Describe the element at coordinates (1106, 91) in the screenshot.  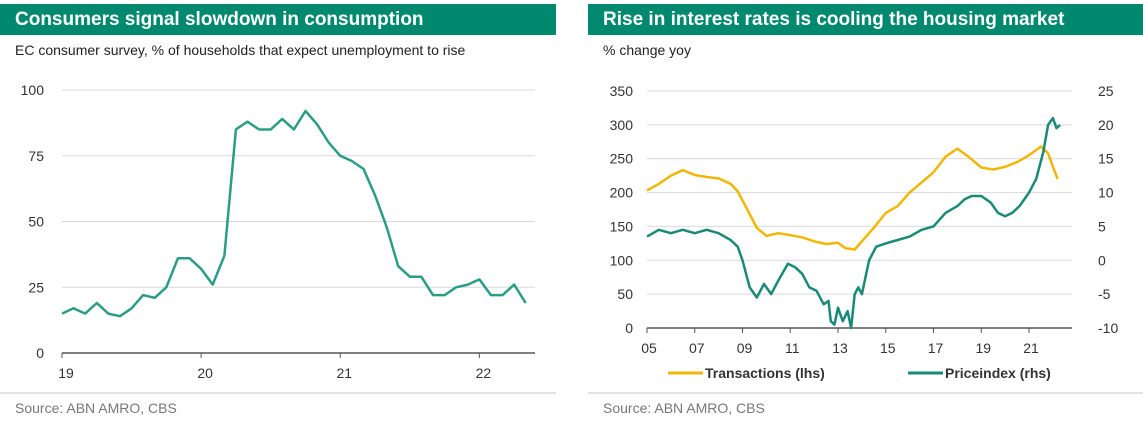
I see `right-y-right-tick-label: 25` at that location.